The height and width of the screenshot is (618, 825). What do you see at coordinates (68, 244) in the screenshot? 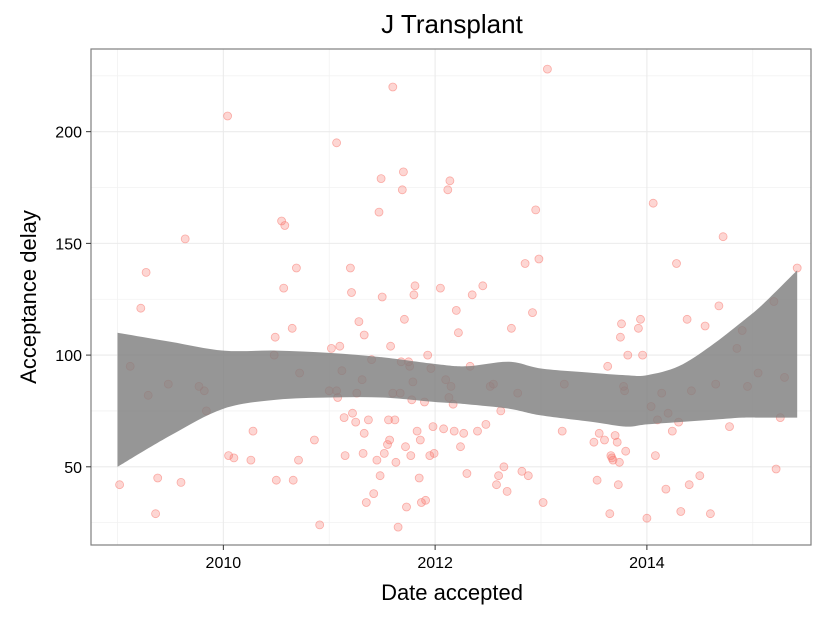
I see `y-tick-label: 150` at bounding box center [68, 244].